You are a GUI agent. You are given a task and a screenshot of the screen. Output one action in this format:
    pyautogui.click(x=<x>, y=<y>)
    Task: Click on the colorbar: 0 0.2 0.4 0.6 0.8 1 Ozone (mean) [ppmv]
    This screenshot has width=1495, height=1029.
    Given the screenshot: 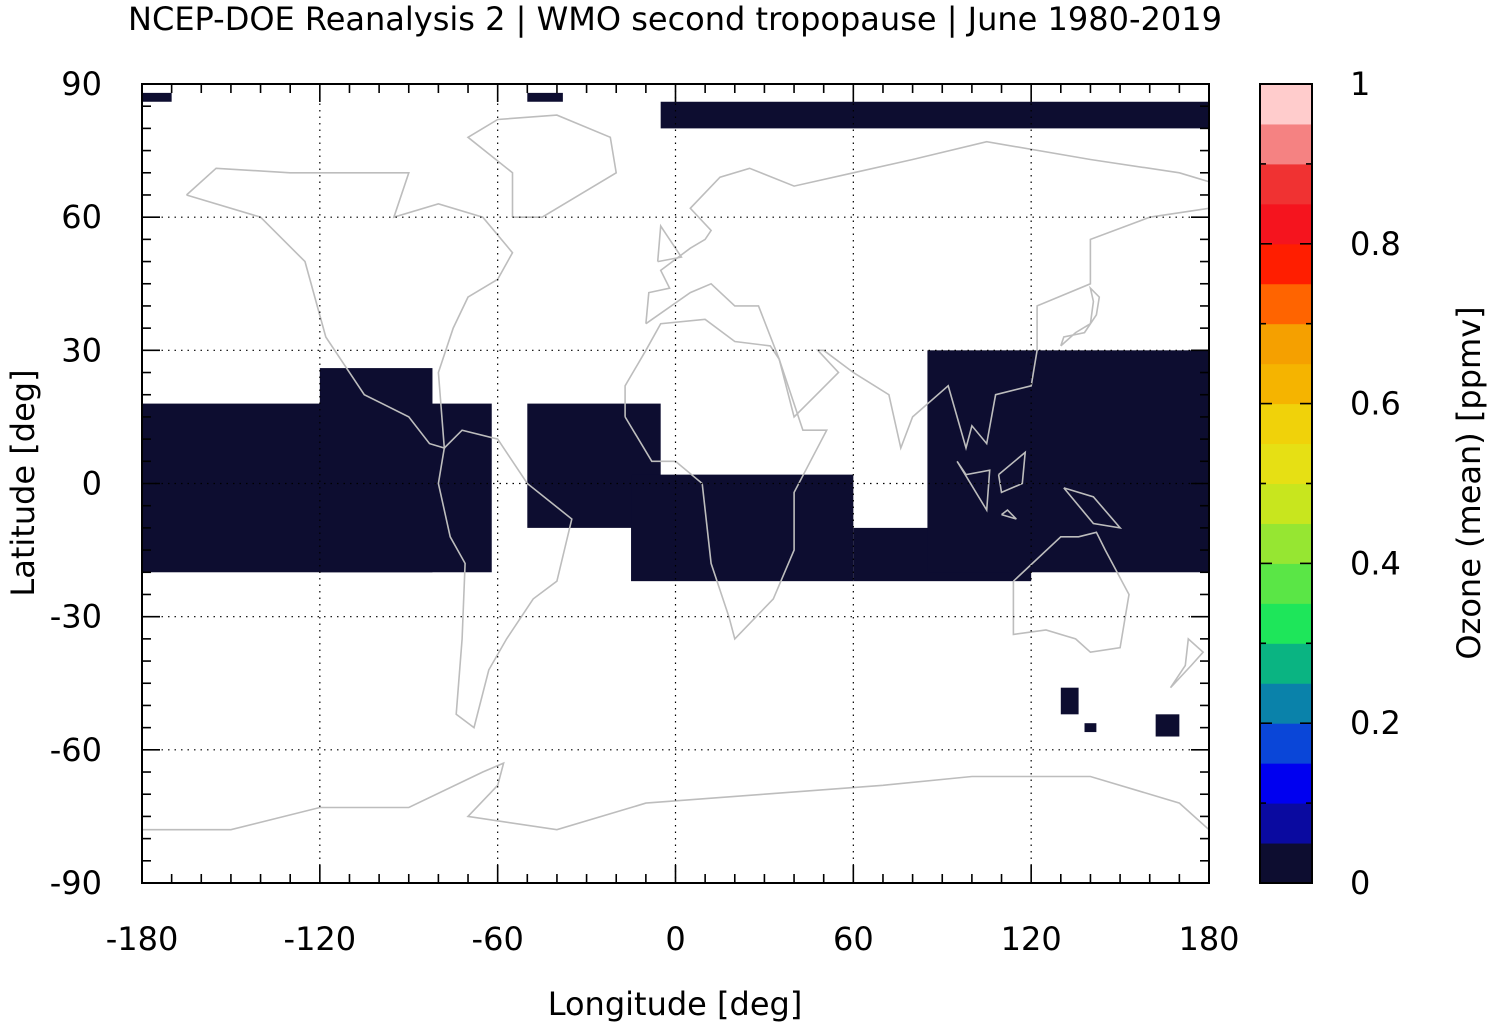 What is the action you would take?
    pyautogui.click(x=1373, y=483)
    